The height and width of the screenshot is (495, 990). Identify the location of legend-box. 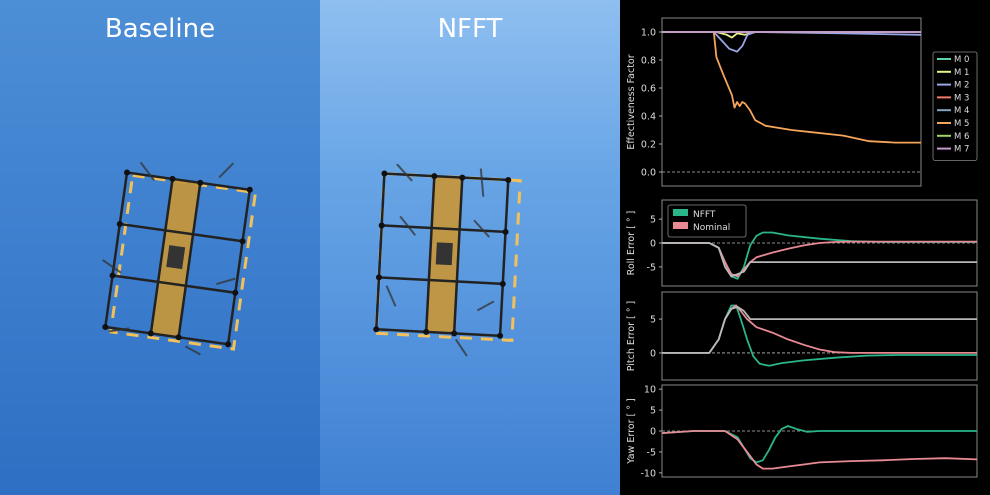
(955, 106).